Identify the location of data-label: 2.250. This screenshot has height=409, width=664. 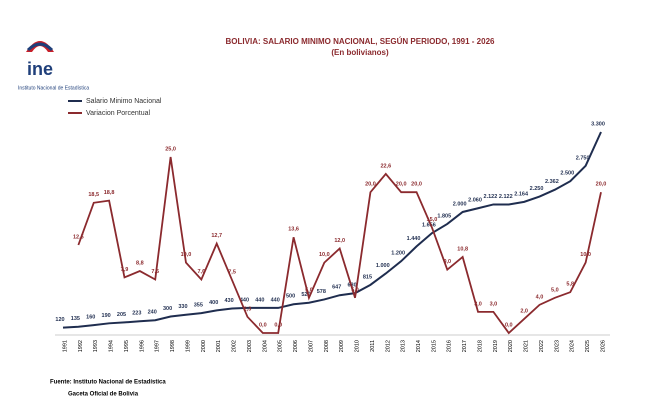
(537, 189).